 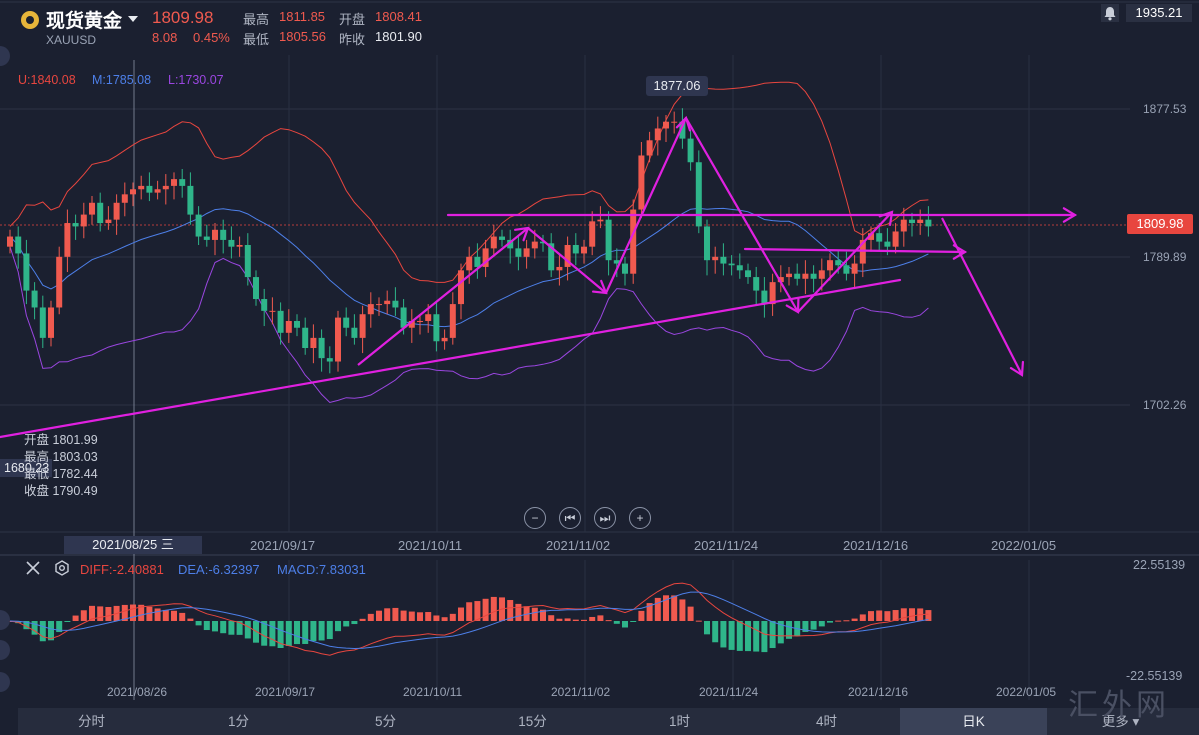 I want to click on high-value: 1811.85, so click(x=302, y=16).